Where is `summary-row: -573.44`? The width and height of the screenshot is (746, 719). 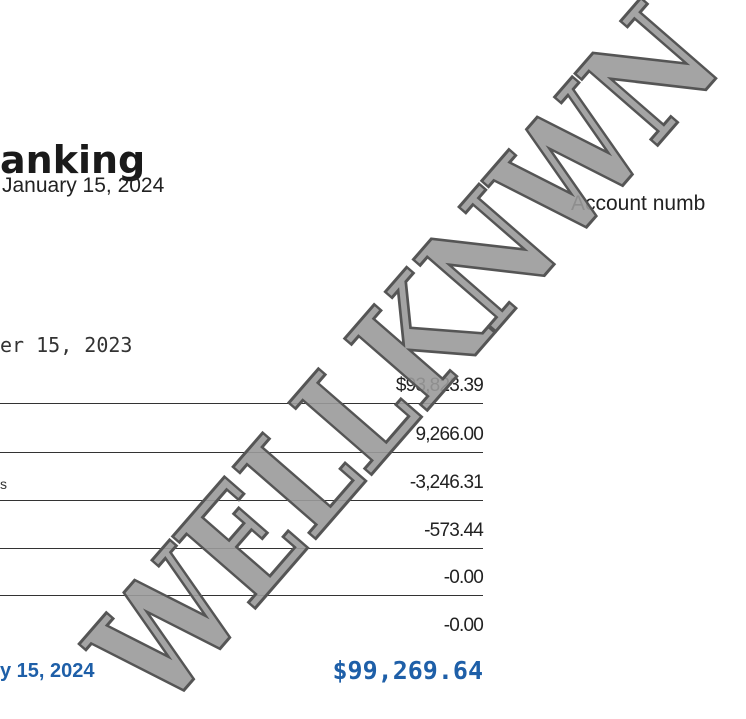
summary-row: -573.44 is located at coordinates (242, 524).